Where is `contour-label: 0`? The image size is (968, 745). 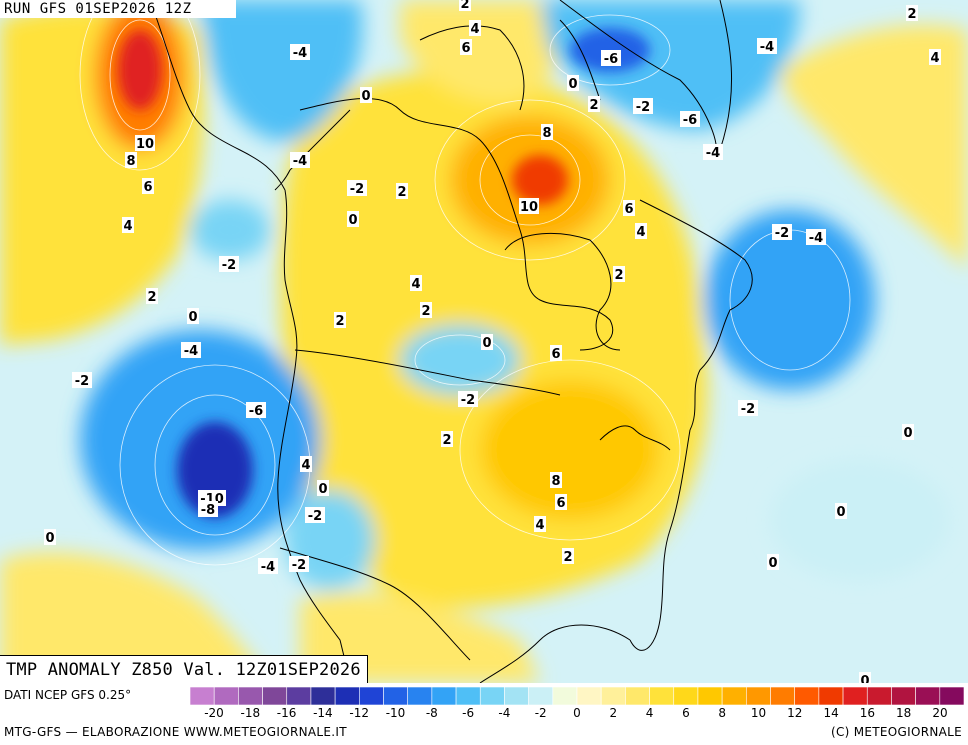
contour-label: 0 is located at coordinates (352, 220).